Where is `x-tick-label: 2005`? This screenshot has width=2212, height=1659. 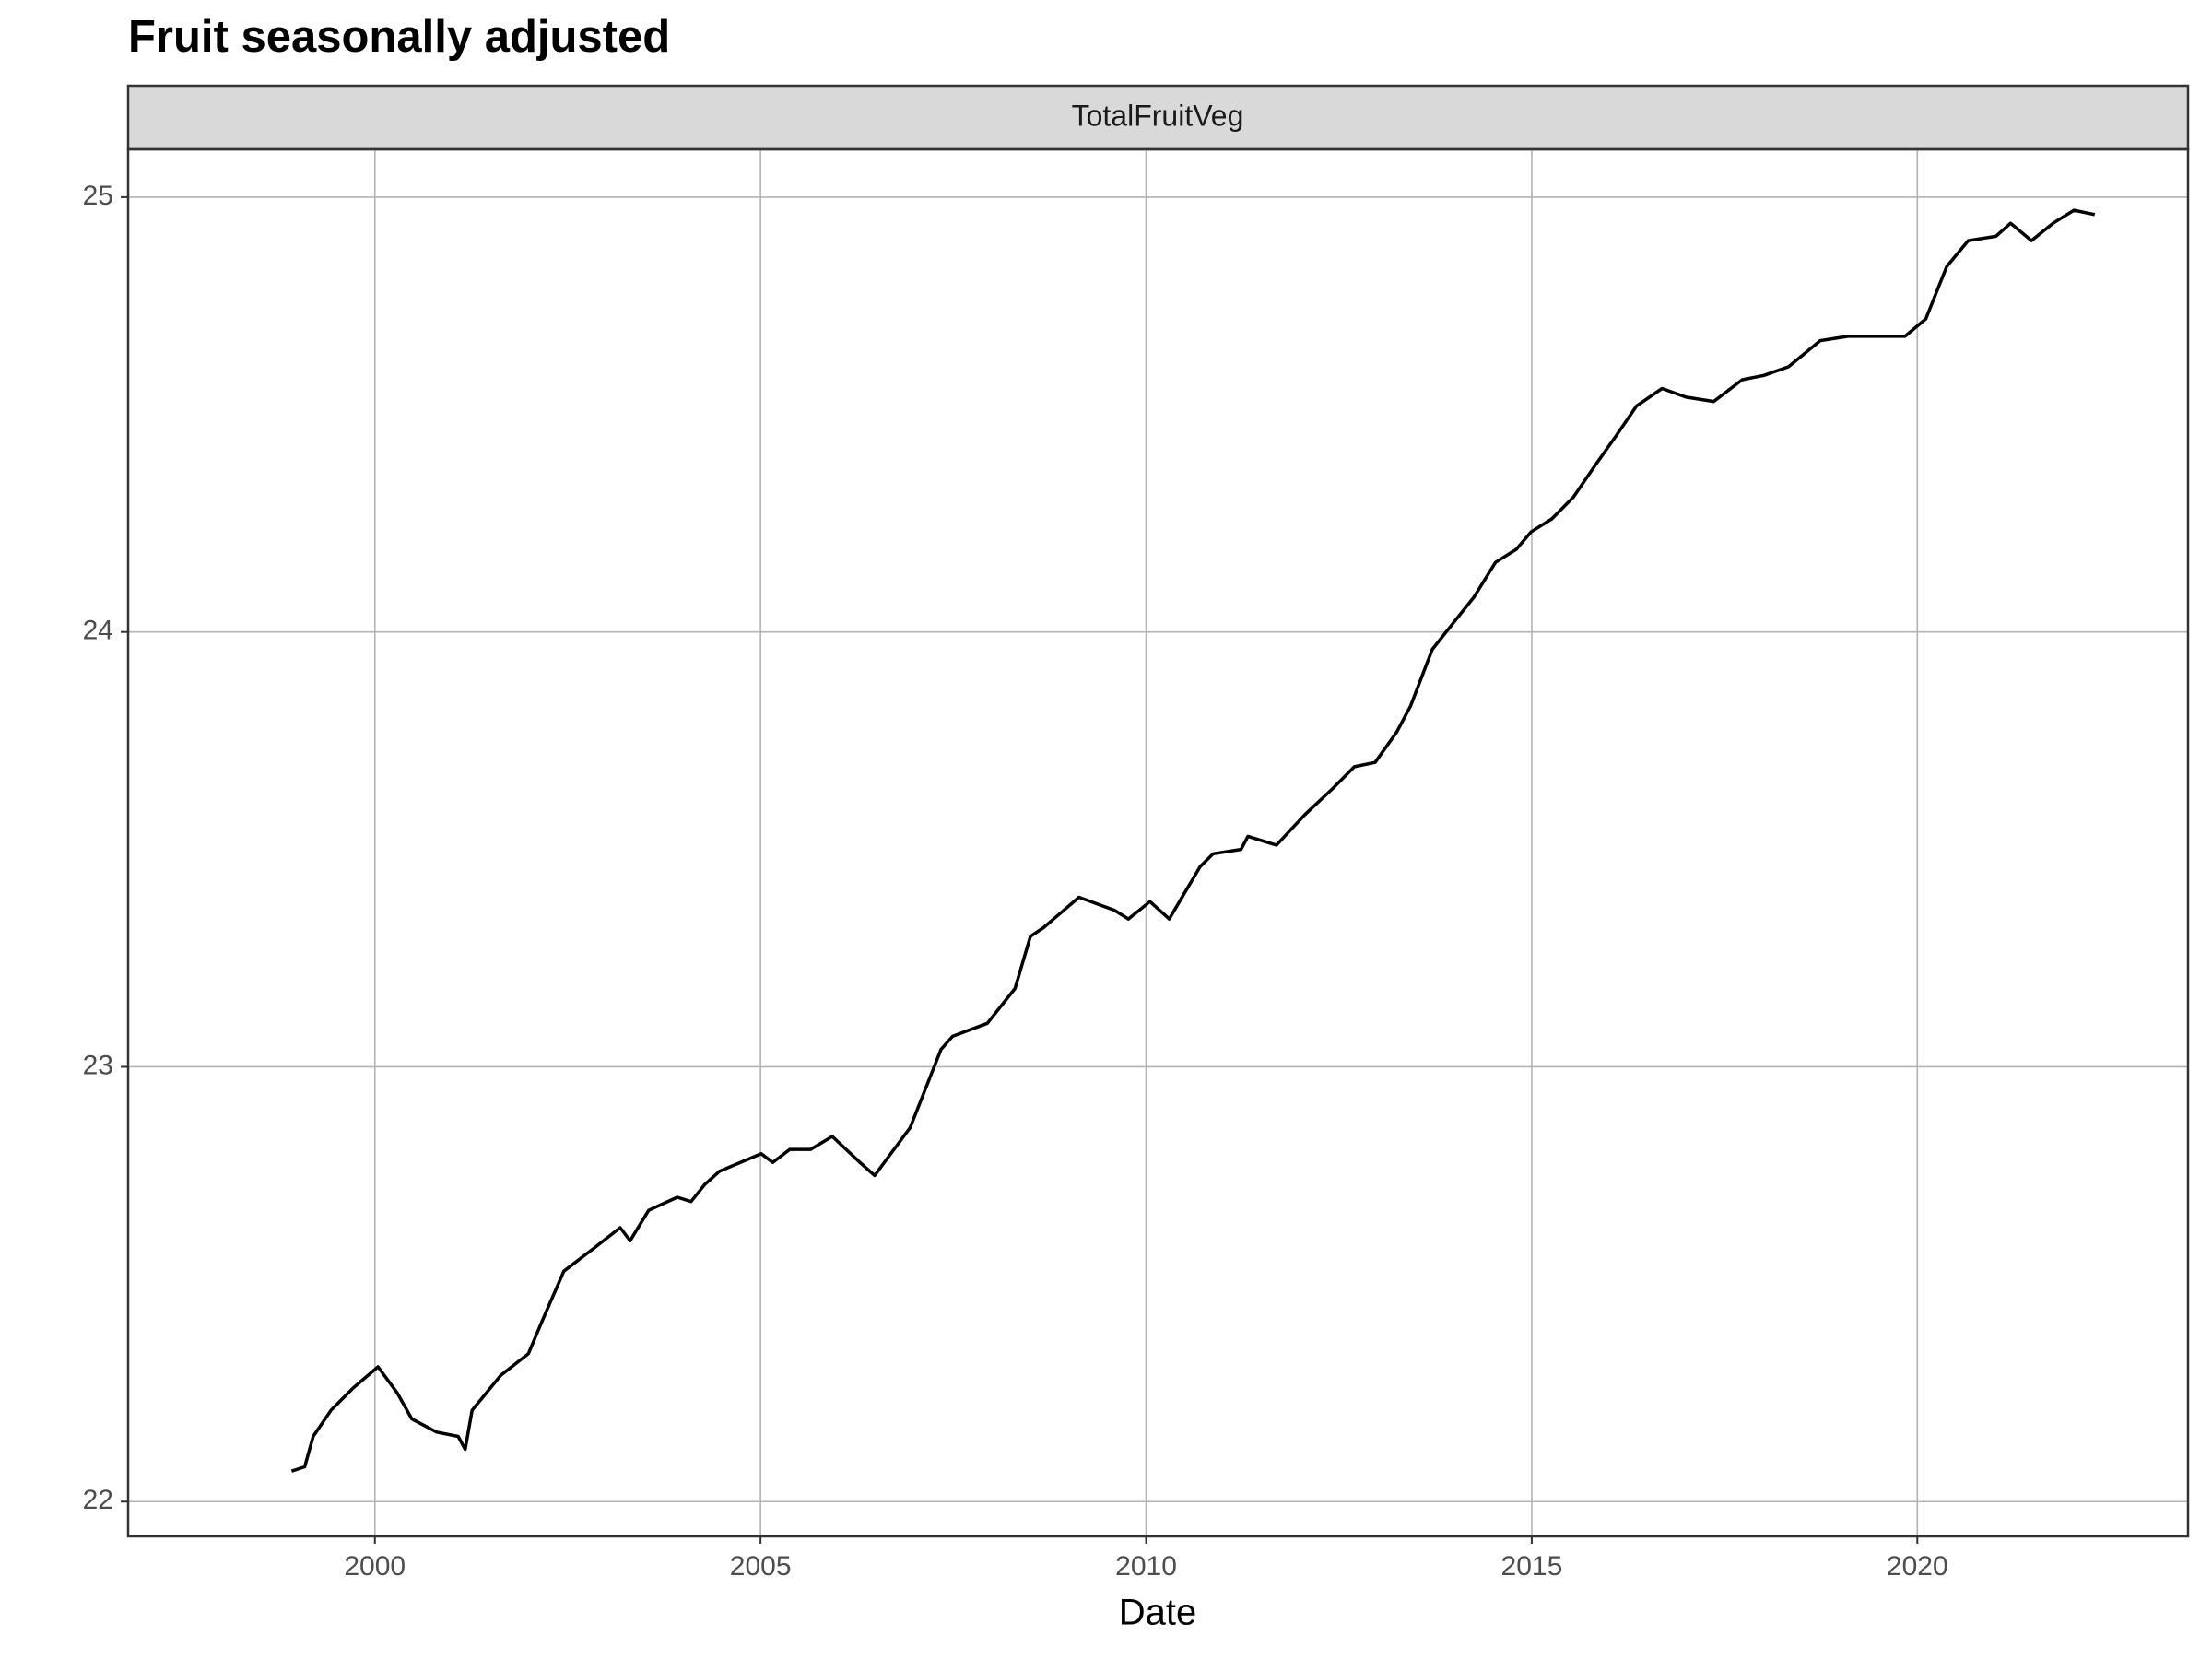 x-tick-label: 2005 is located at coordinates (761, 1566).